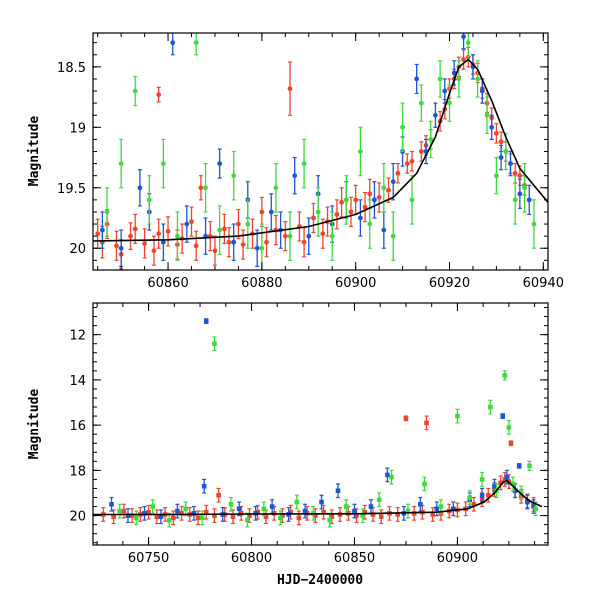  Describe the element at coordinates (71, 189) in the screenshot. I see `top-y-tick-label: 19.5` at that location.